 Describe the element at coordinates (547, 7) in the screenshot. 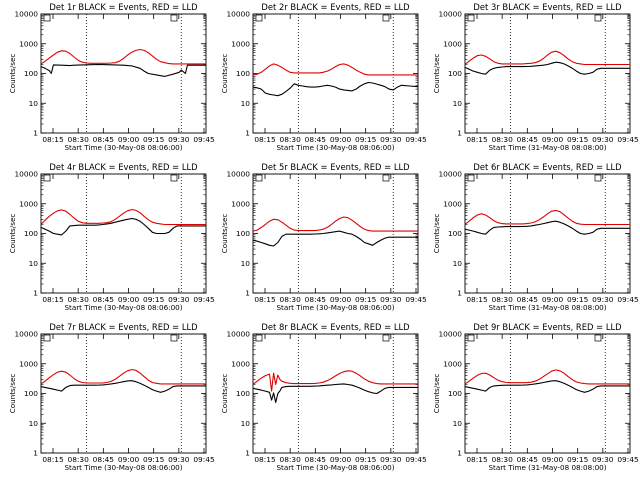

I see `chart-title: Det 3r BLACK = Events, RED = LLD` at that location.